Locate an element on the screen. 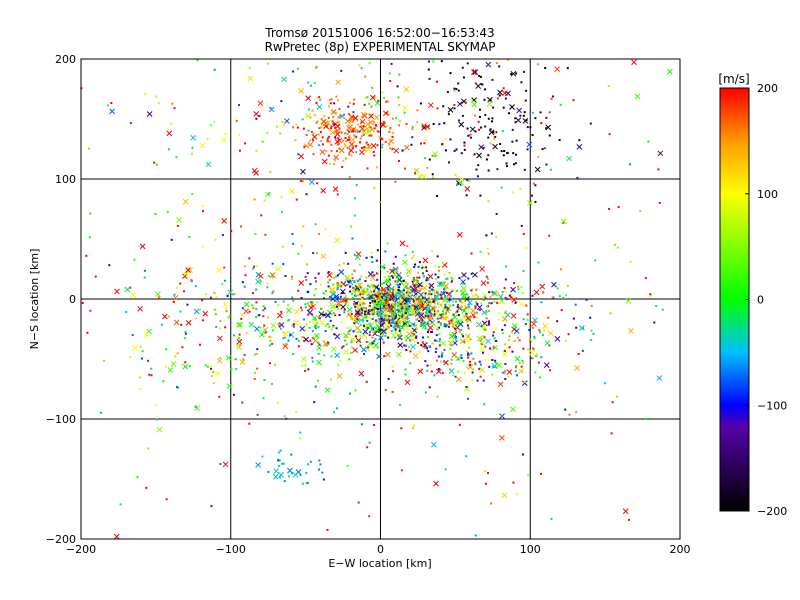 The width and height of the screenshot is (800, 600). colorbar-tick-label: 0 is located at coordinates (760, 300).